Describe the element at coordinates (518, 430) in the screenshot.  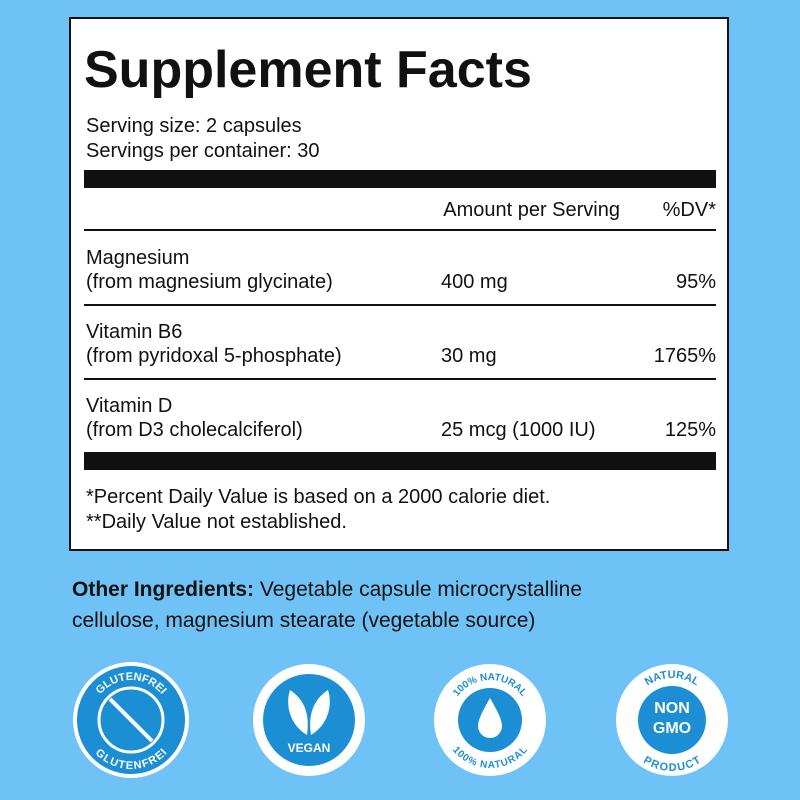
I see `nutrient-amount: 25 mcg (1000 IU)` at that location.